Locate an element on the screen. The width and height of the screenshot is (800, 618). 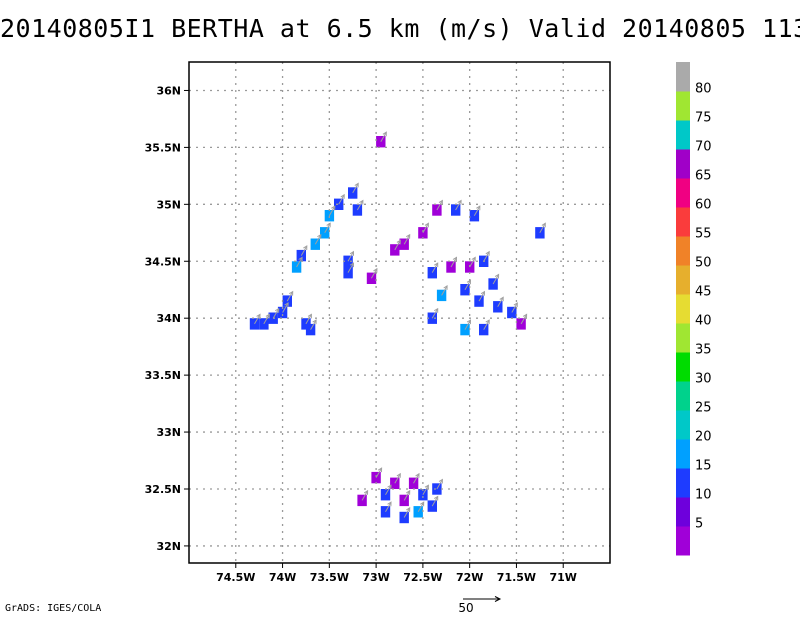
y-tick-label: 32N is located at coordinates (168, 546).